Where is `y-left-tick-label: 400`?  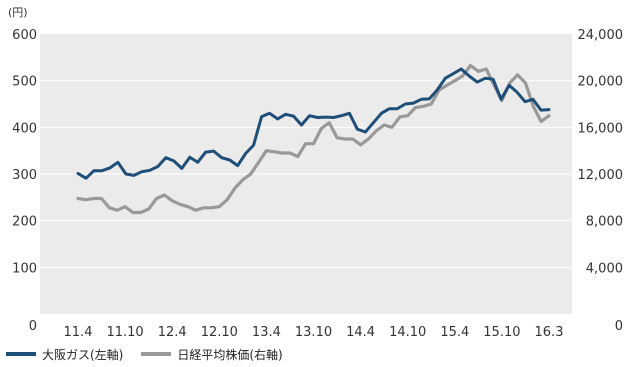 y-left-tick-label: 400 is located at coordinates (24, 128).